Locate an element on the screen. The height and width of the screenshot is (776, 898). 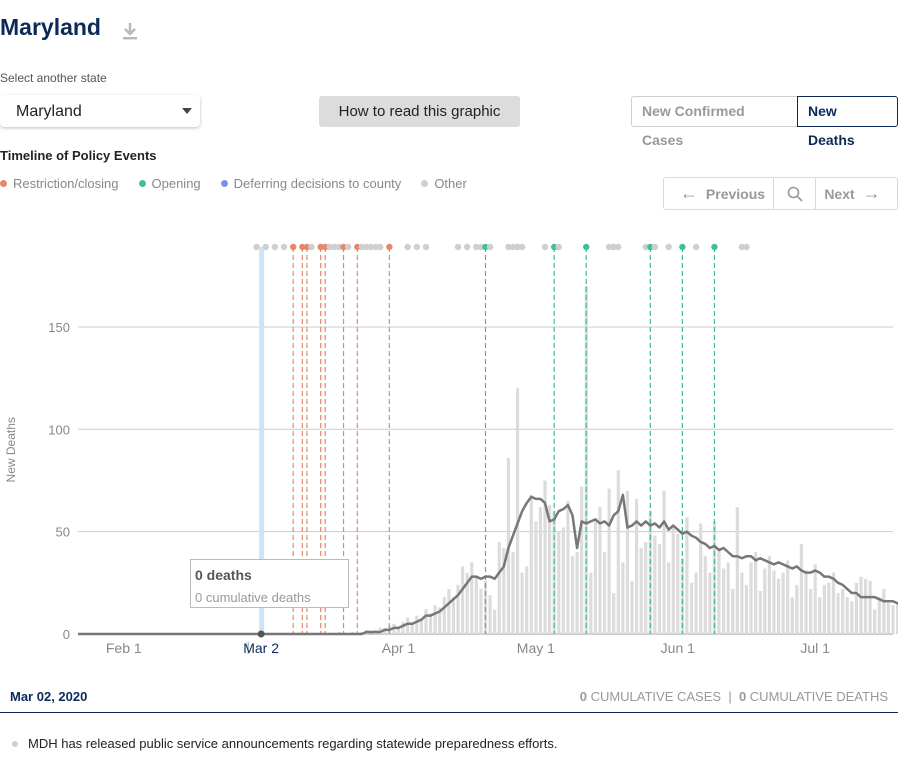
selected-date: Mar 02, 2020 is located at coordinates (49, 696).